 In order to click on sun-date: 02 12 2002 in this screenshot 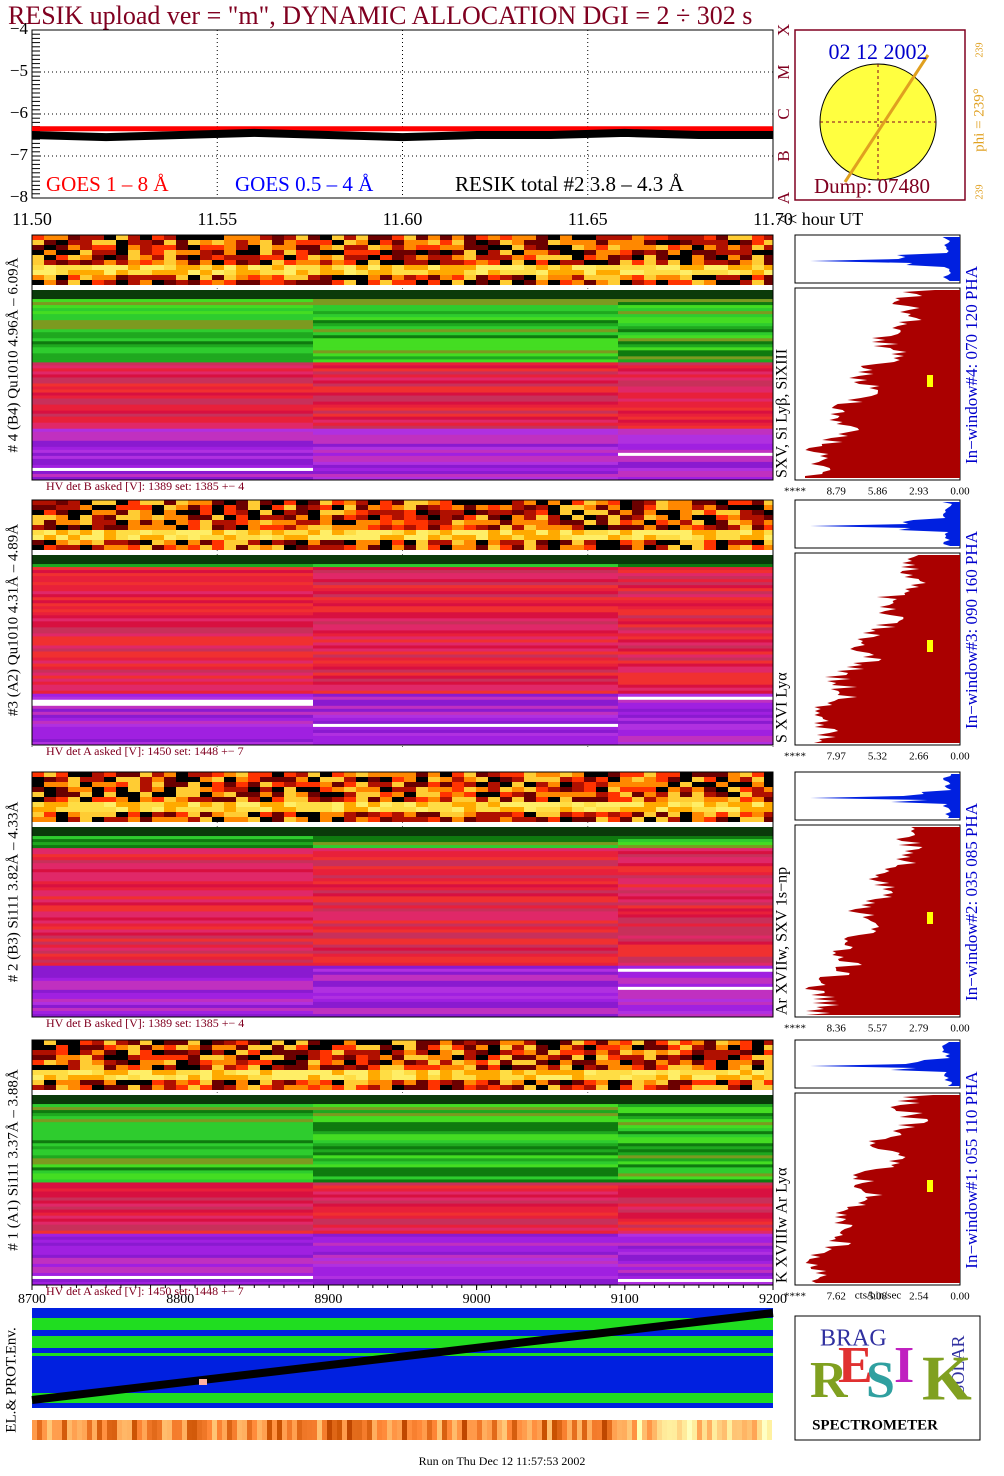, I will do `click(878, 51)`.